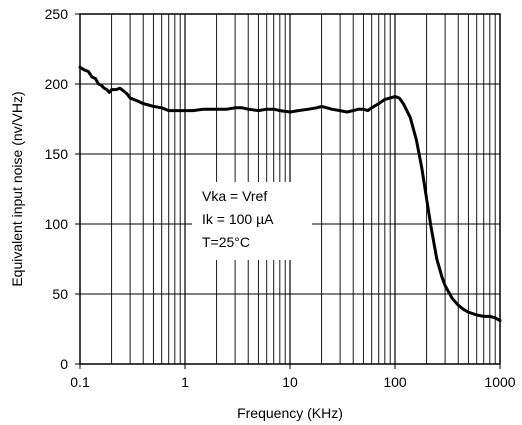 This screenshot has width=522, height=425. I want to click on y-tick-label: 50, so click(60, 294).